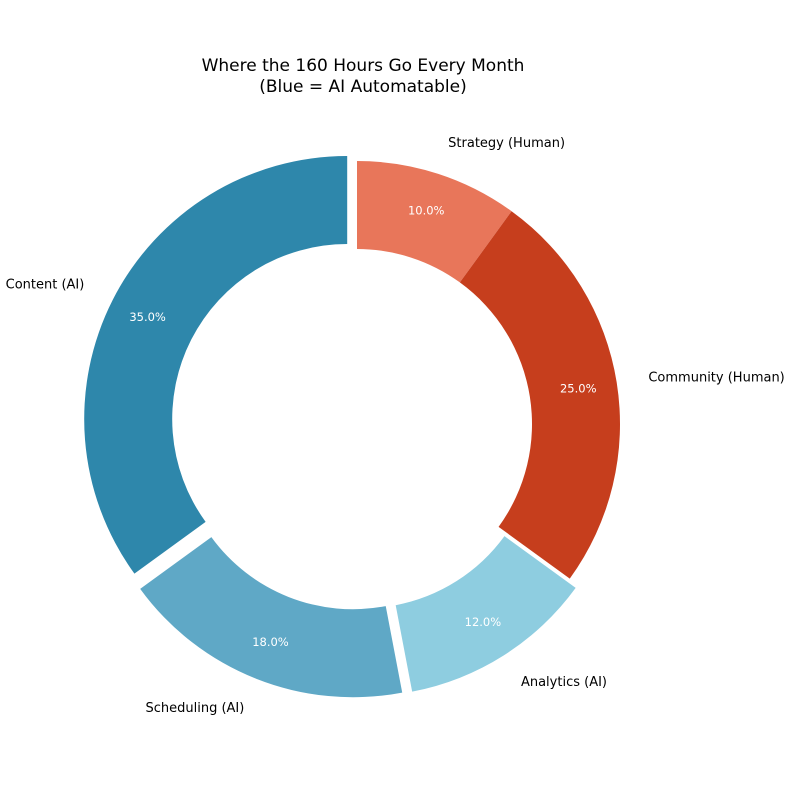 The image size is (800, 800). Describe the element at coordinates (578, 388) in the screenshot. I see `pct-label-community-human: 25.0%` at that location.